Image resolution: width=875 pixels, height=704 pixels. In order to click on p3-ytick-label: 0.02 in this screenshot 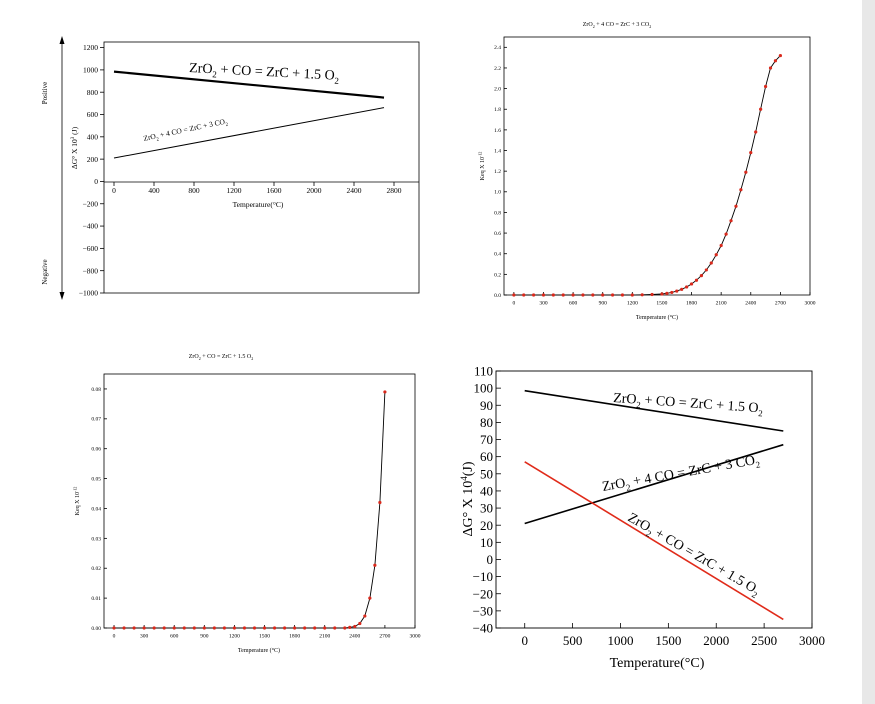, I will do `click(96, 569)`.